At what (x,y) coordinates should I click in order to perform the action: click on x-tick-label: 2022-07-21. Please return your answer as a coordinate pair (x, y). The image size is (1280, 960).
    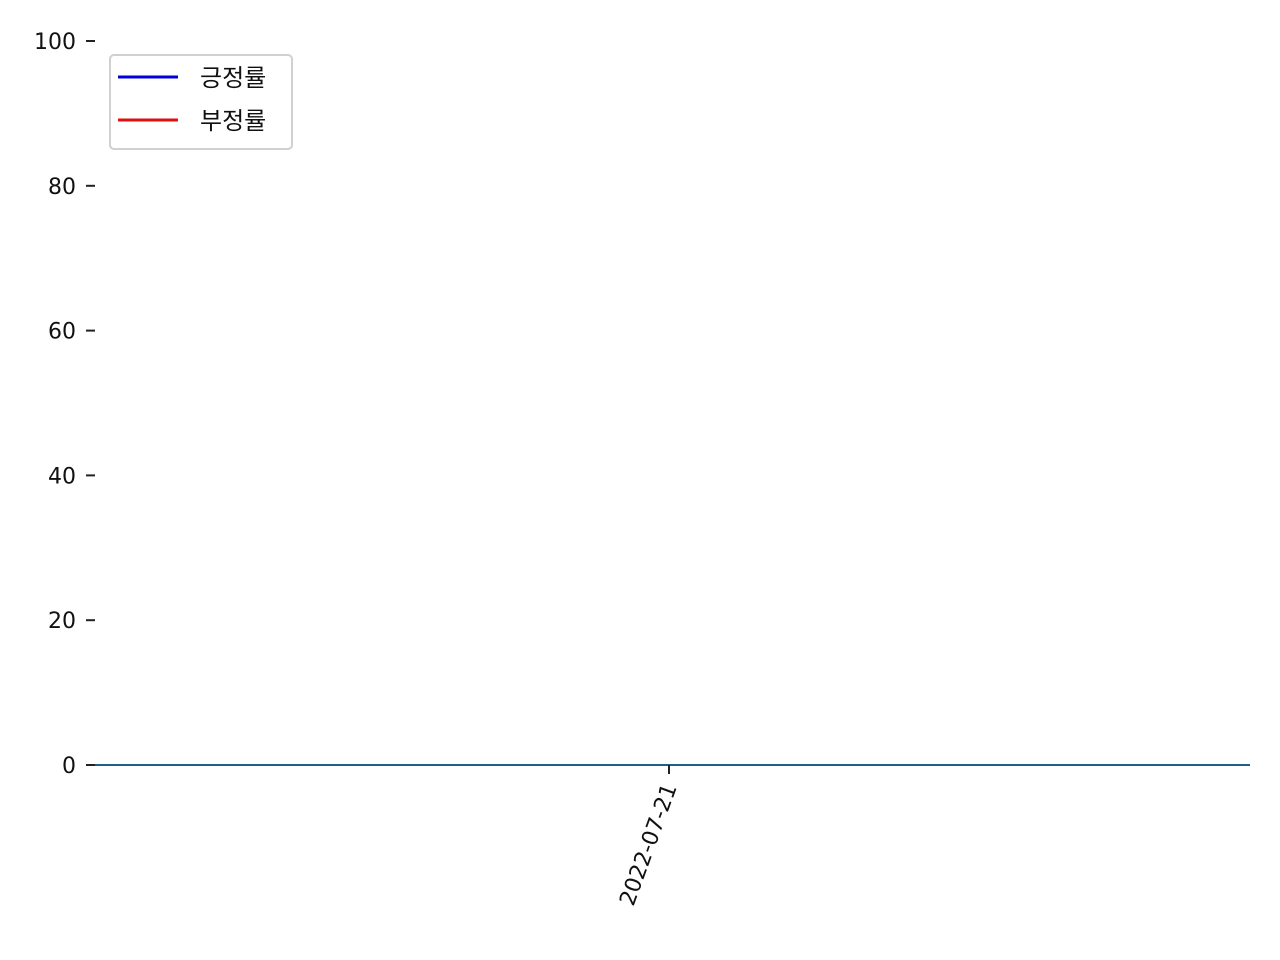
    Looking at the image, I should click on (648, 845).